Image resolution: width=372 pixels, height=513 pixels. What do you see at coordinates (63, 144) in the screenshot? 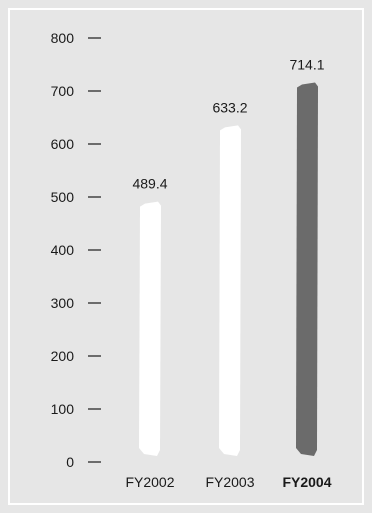
I see `y-tick-label: 600` at bounding box center [63, 144].